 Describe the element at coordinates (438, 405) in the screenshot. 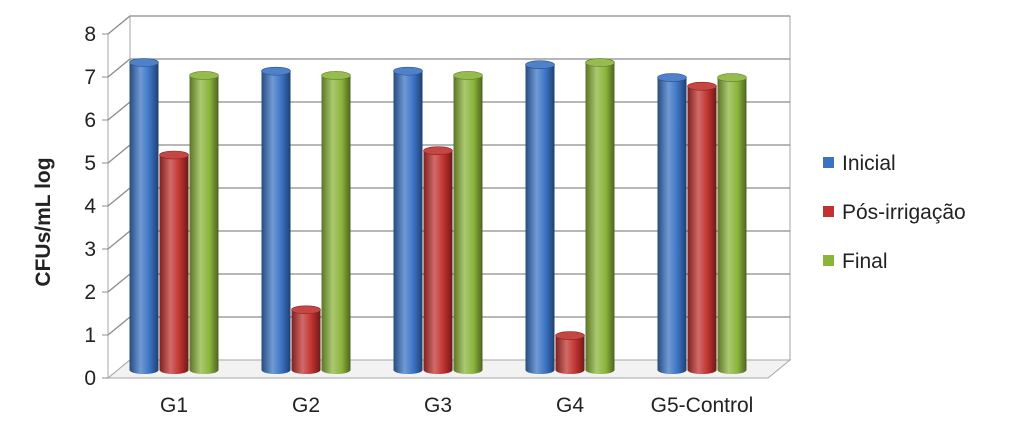

I see `x-tick-label: G3` at that location.